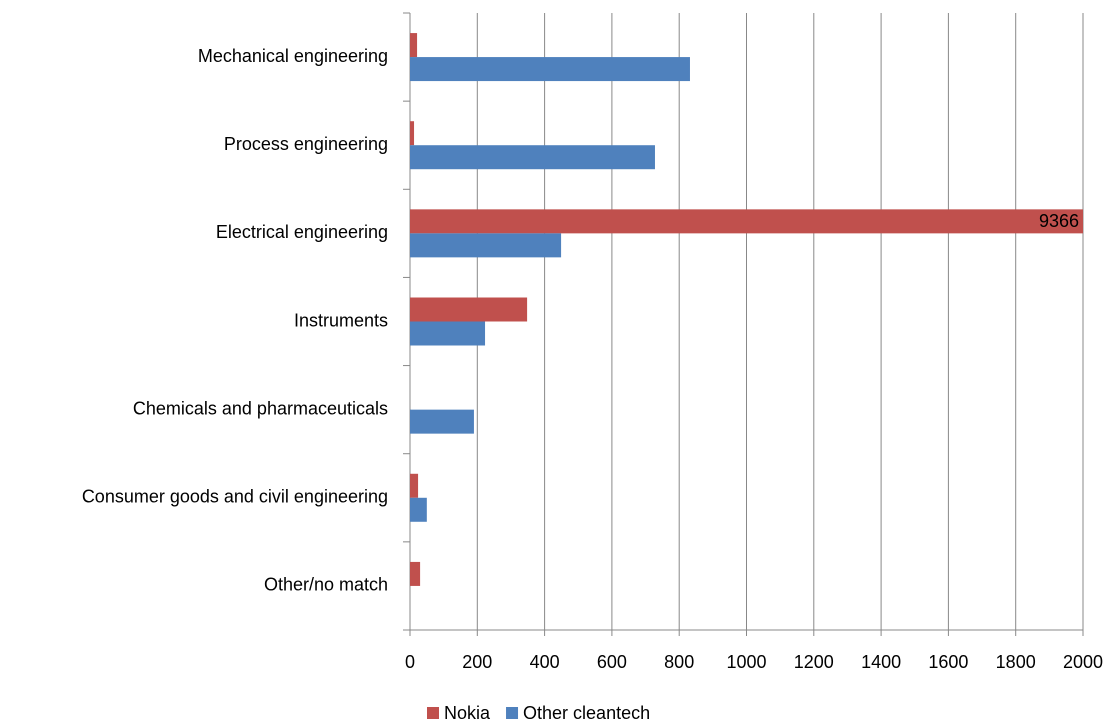  I want to click on x-tick-label: 800, so click(679, 662).